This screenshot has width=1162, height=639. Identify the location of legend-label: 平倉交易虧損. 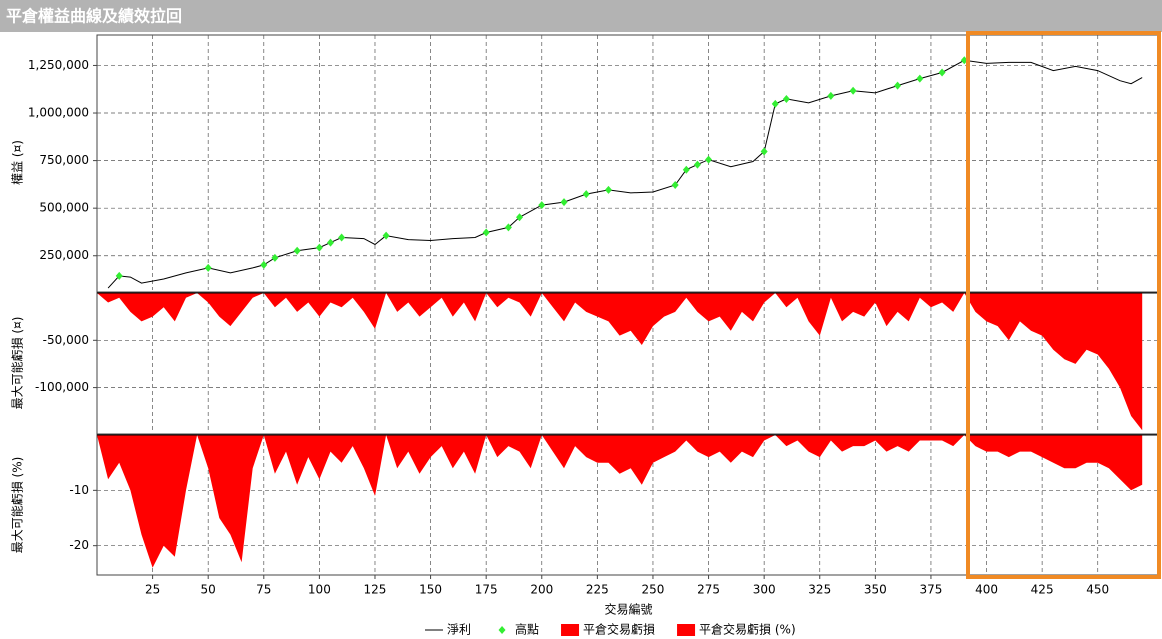
(619, 629).